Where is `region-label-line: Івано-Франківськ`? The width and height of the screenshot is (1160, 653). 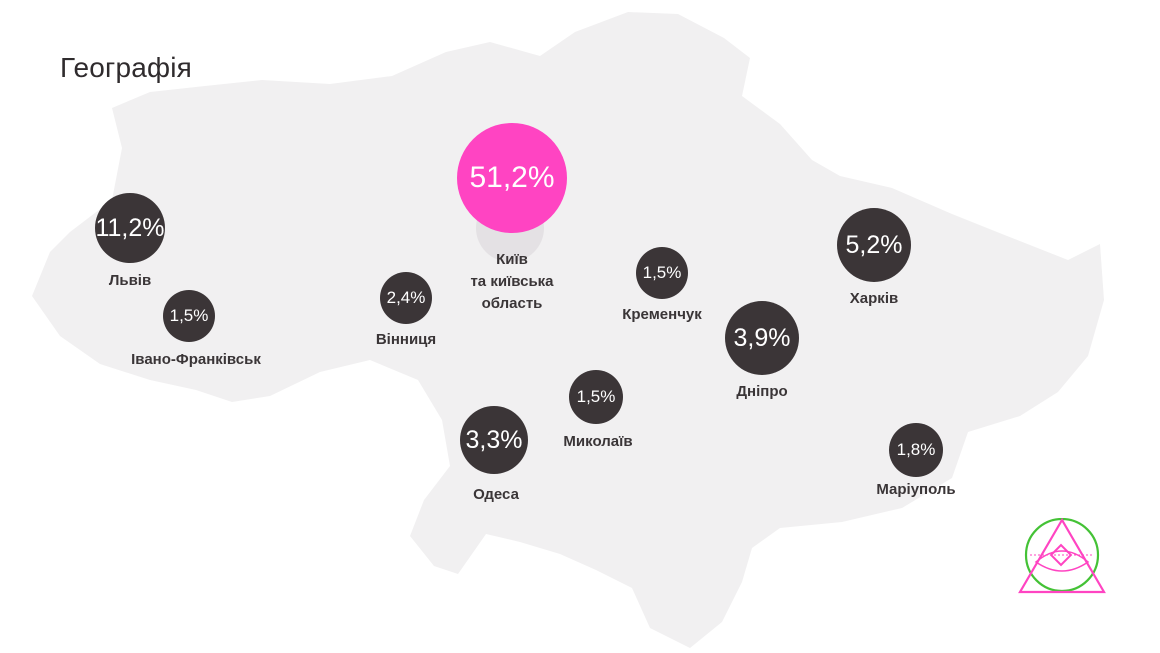 region-label-line: Івано-Франківськ is located at coordinates (196, 359).